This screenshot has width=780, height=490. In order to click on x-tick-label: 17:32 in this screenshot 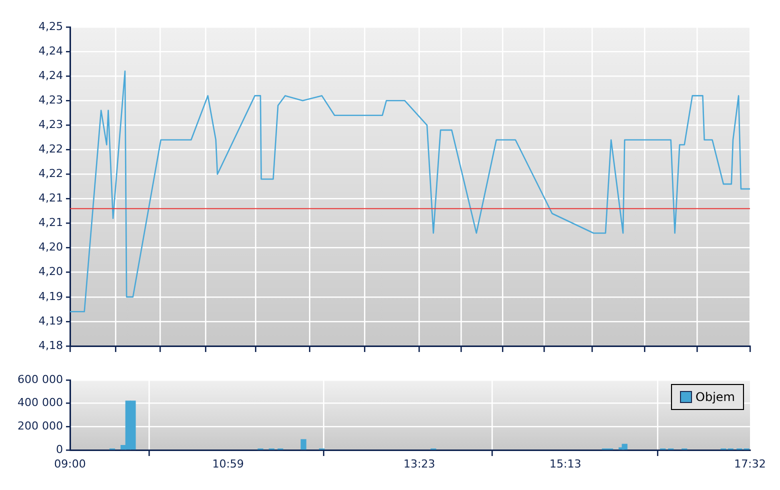, I will do `click(750, 463)`.